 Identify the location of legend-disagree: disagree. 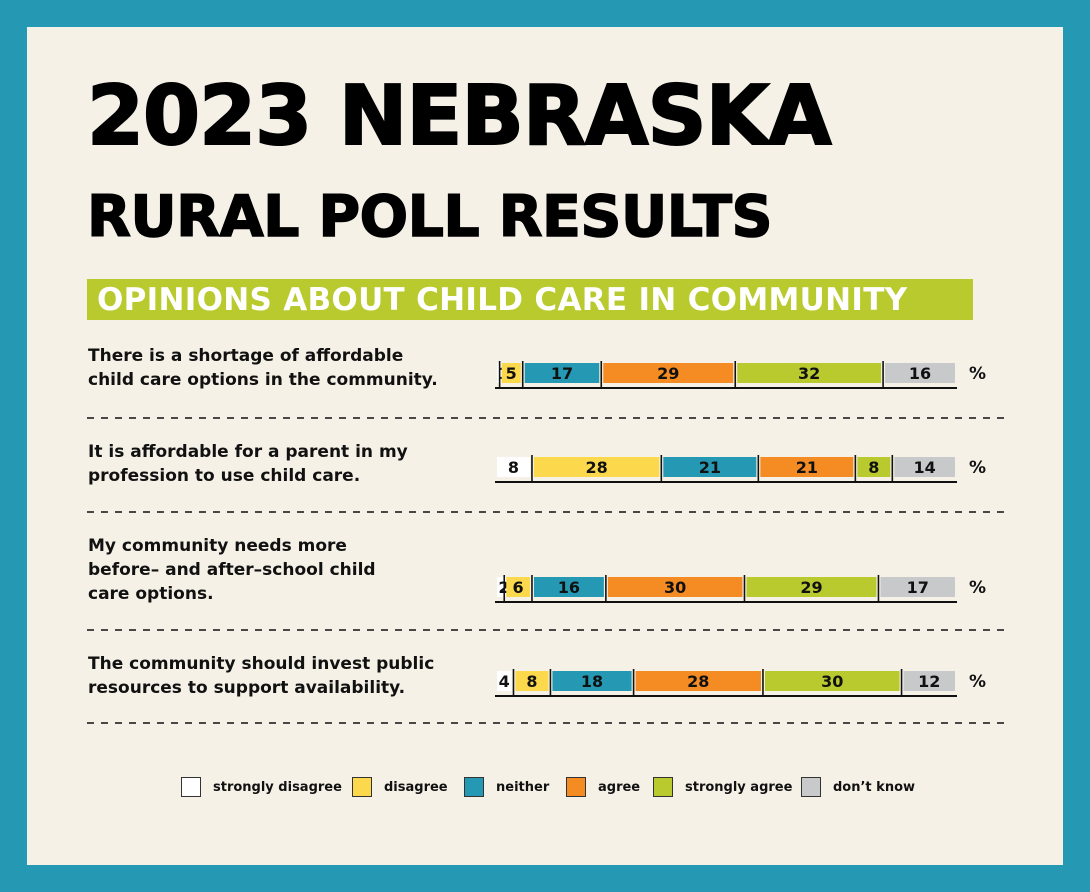
(400, 787).